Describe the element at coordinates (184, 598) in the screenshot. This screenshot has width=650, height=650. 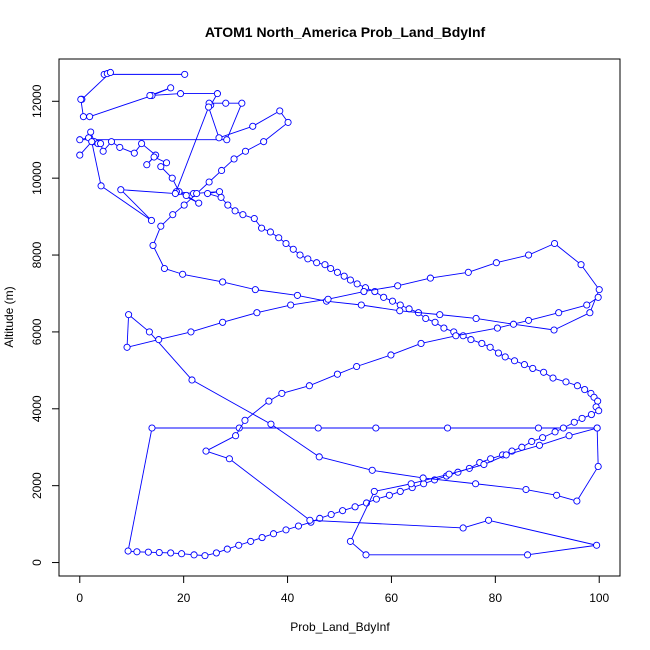
I see `x-tick-label: 20` at that location.